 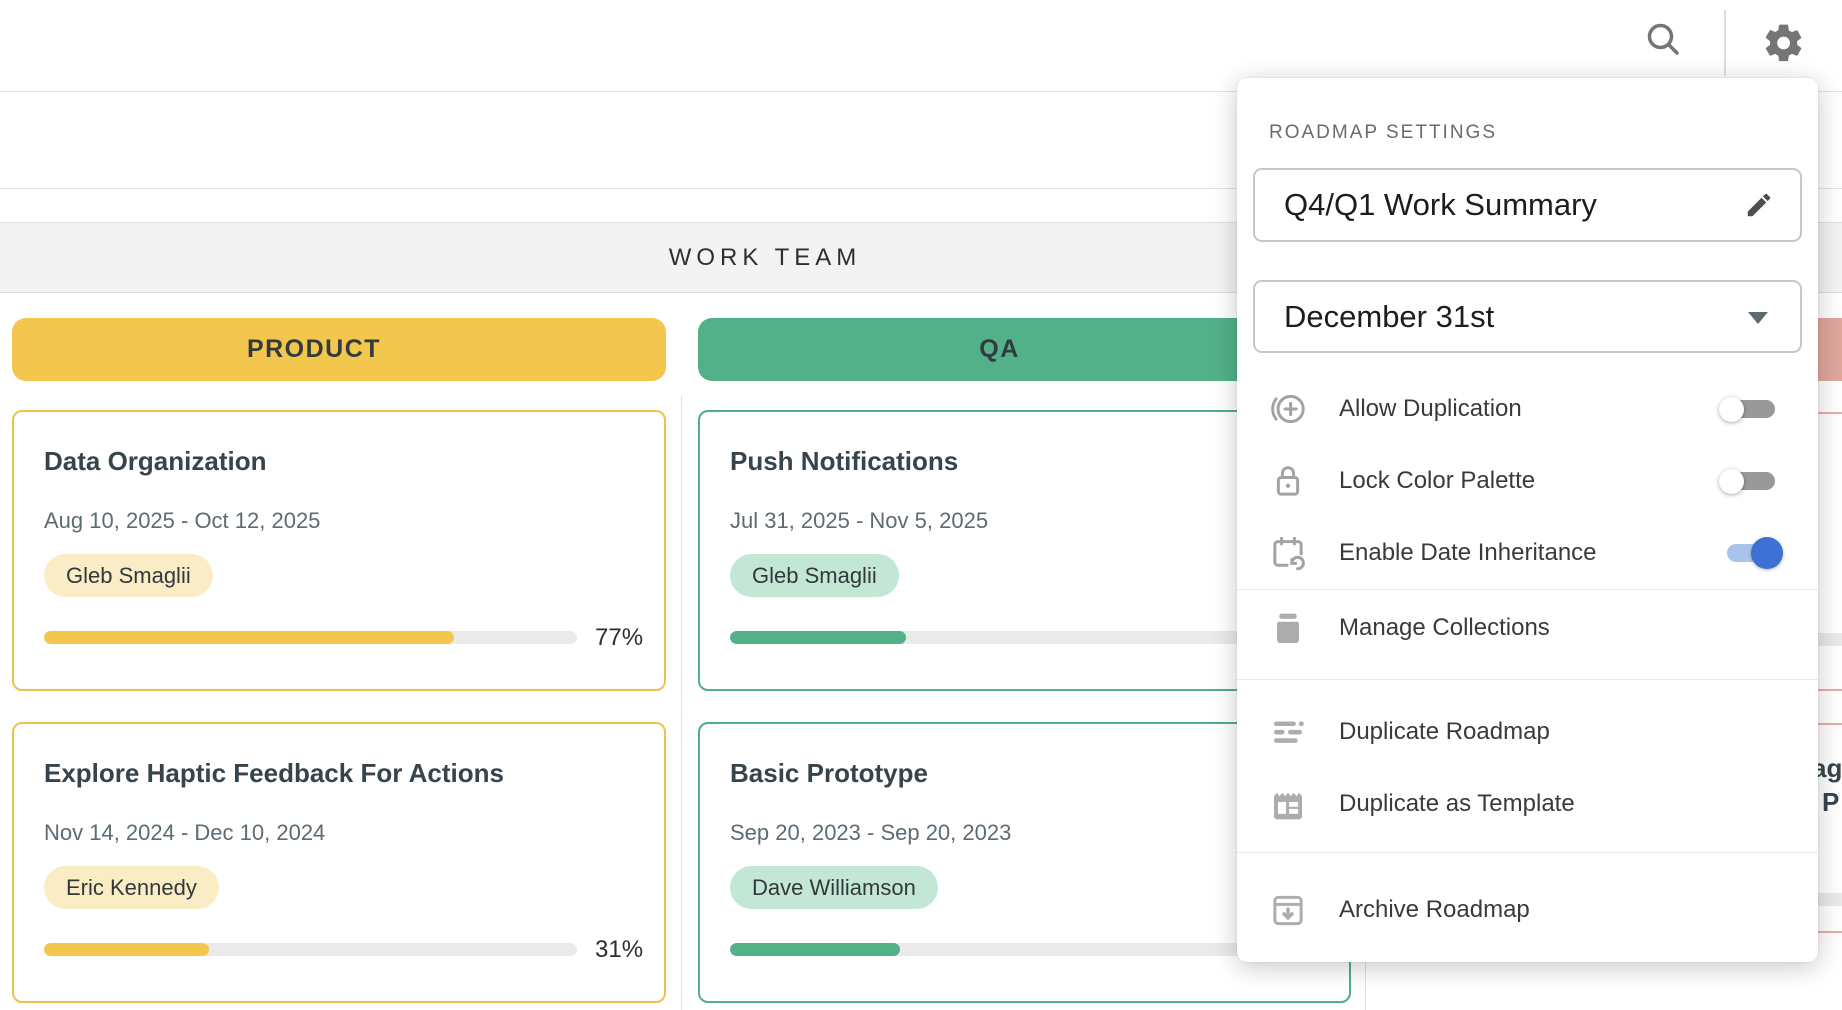 What do you see at coordinates (1383, 132) in the screenshot?
I see `panel-heading: ROADMAP SETTINGS` at bounding box center [1383, 132].